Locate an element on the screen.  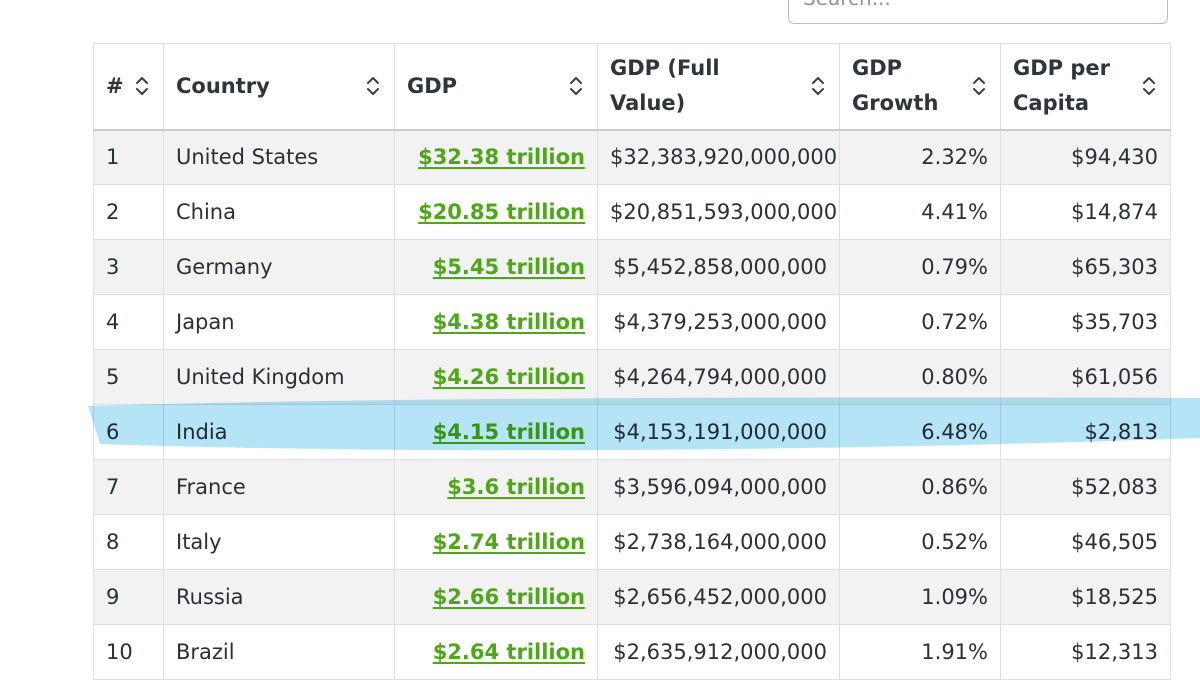
gdp-full-cell: $5,452,858,000,000 is located at coordinates (718, 267).